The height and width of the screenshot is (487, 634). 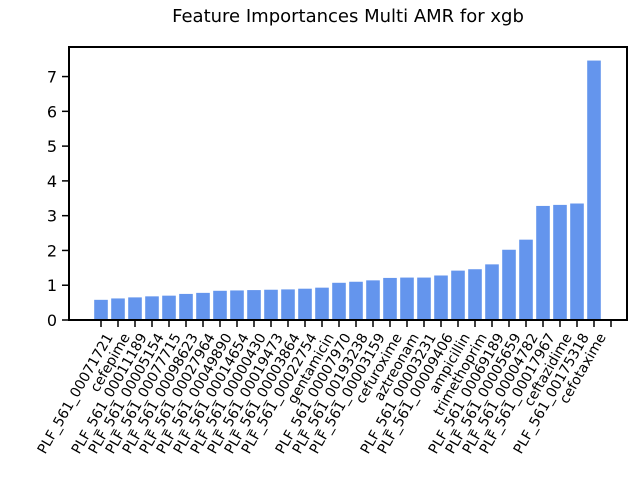 I want to click on y-tick-label: 1, so click(x=52, y=285).